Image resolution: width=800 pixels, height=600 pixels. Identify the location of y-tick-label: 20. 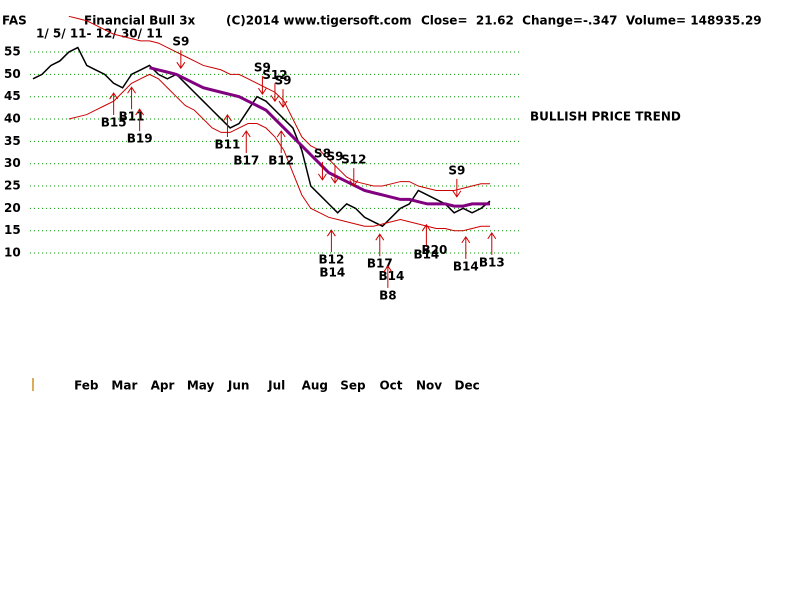
(12, 208).